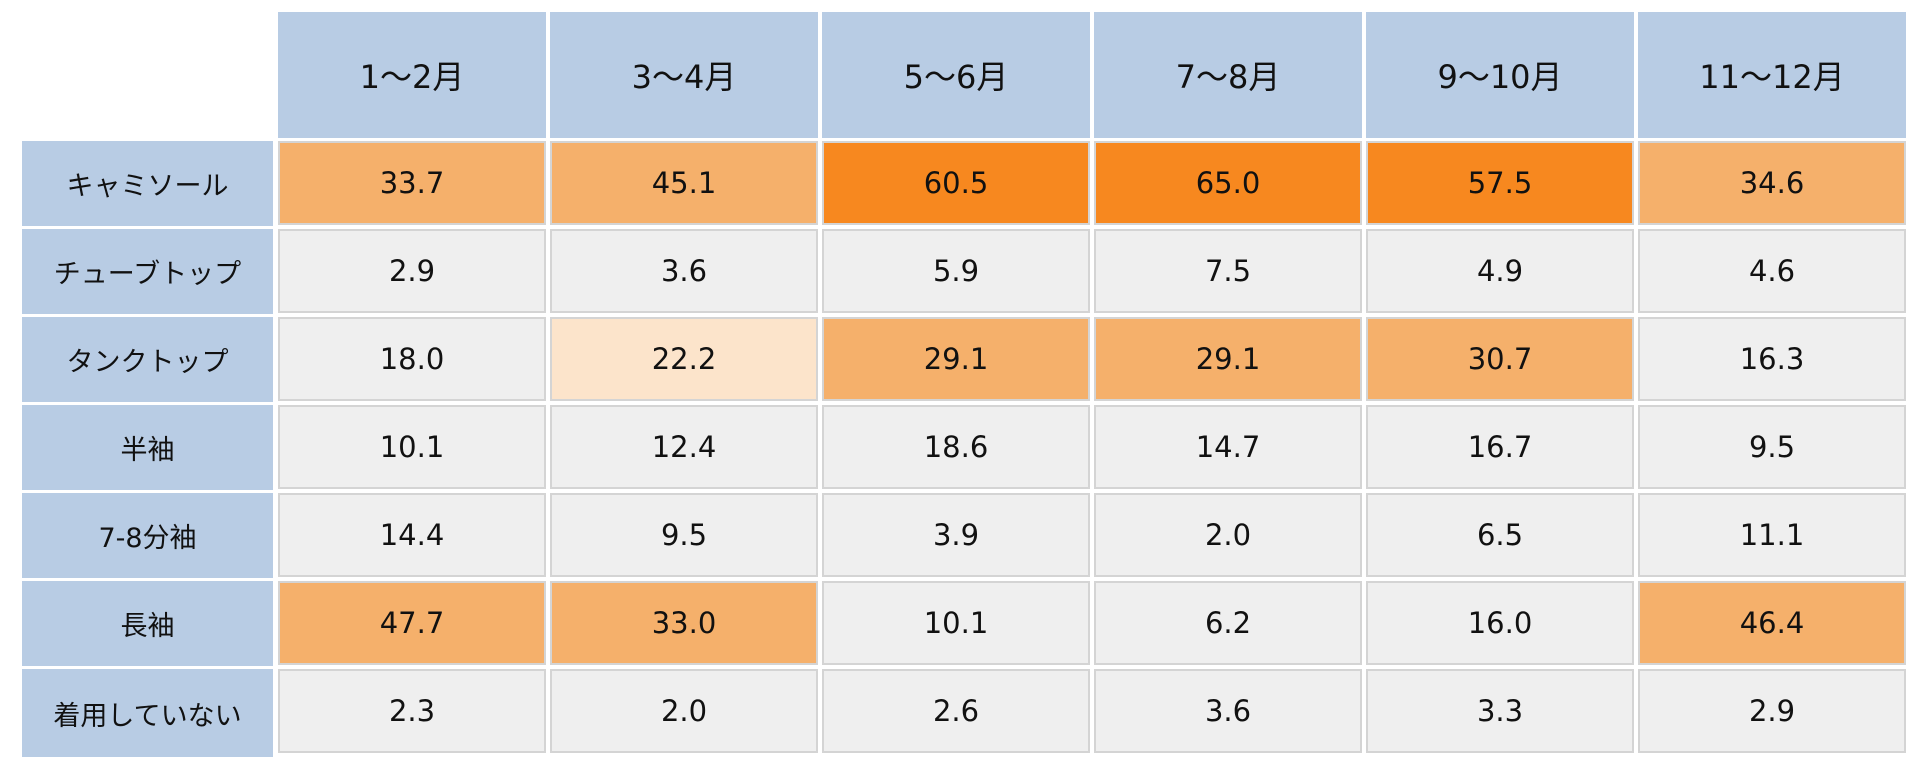 This screenshot has height=771, width=1927. What do you see at coordinates (684, 447) in the screenshot?
I see `value-cell: 12.4` at bounding box center [684, 447].